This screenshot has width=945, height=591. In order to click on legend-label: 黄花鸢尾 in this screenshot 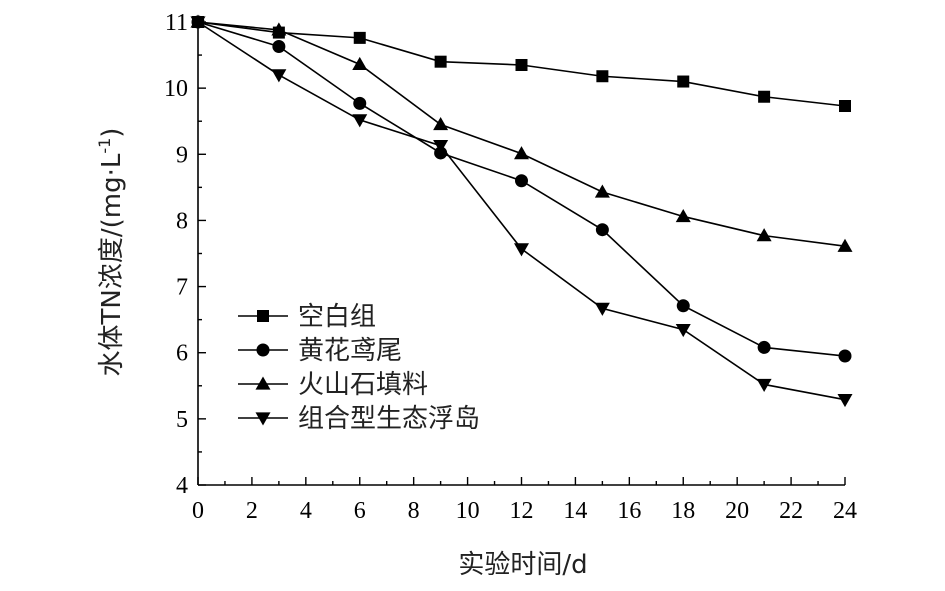, I will do `click(350, 351)`.